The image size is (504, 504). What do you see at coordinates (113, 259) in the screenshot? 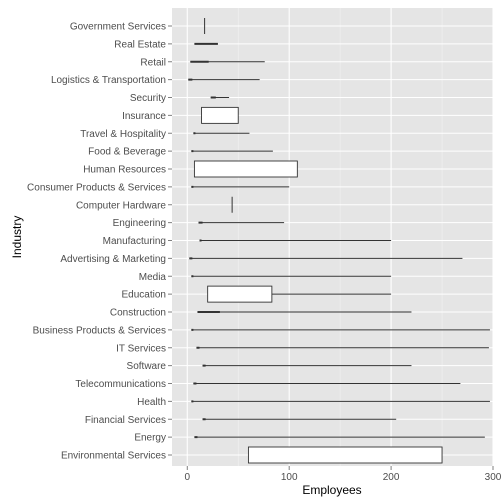
I see `y-tick-label: Advertising & Marketing` at bounding box center [113, 259].